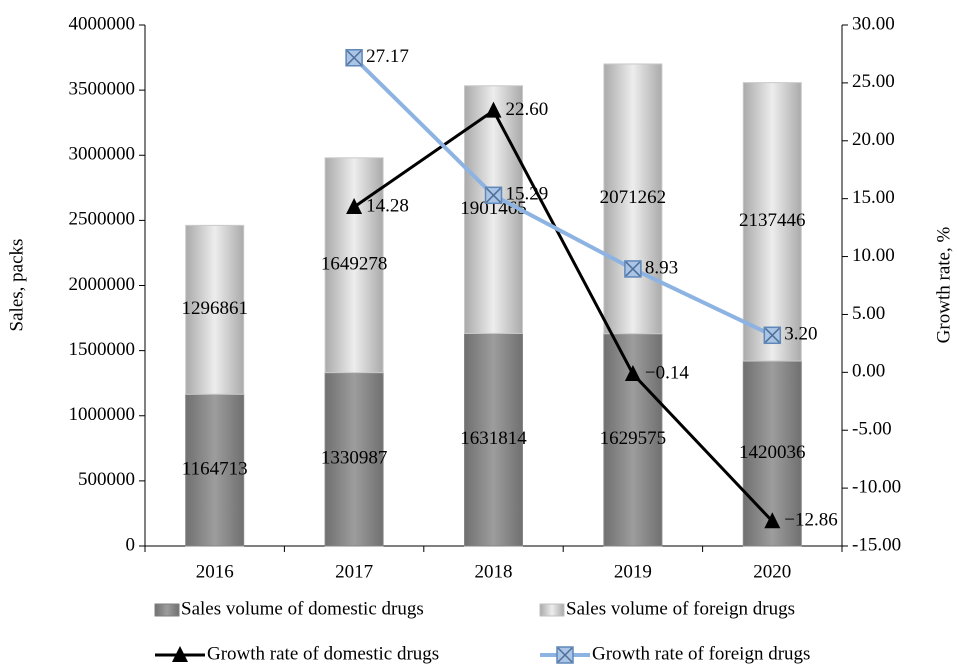 The height and width of the screenshot is (666, 957). I want to click on y-tick-label: 1500000, so click(102, 349).